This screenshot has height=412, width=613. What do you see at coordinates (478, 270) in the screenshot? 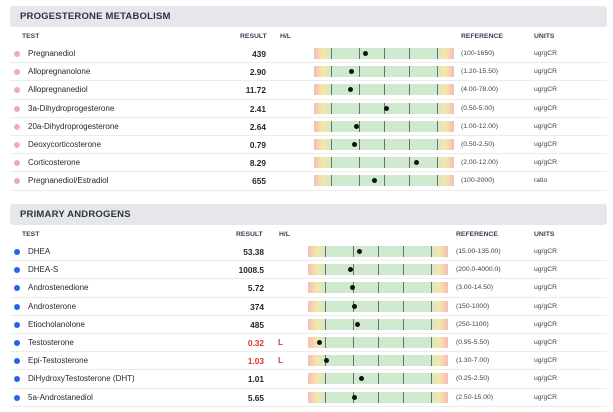
I see `reference-range: (200.0-4000.0)` at bounding box center [478, 270].